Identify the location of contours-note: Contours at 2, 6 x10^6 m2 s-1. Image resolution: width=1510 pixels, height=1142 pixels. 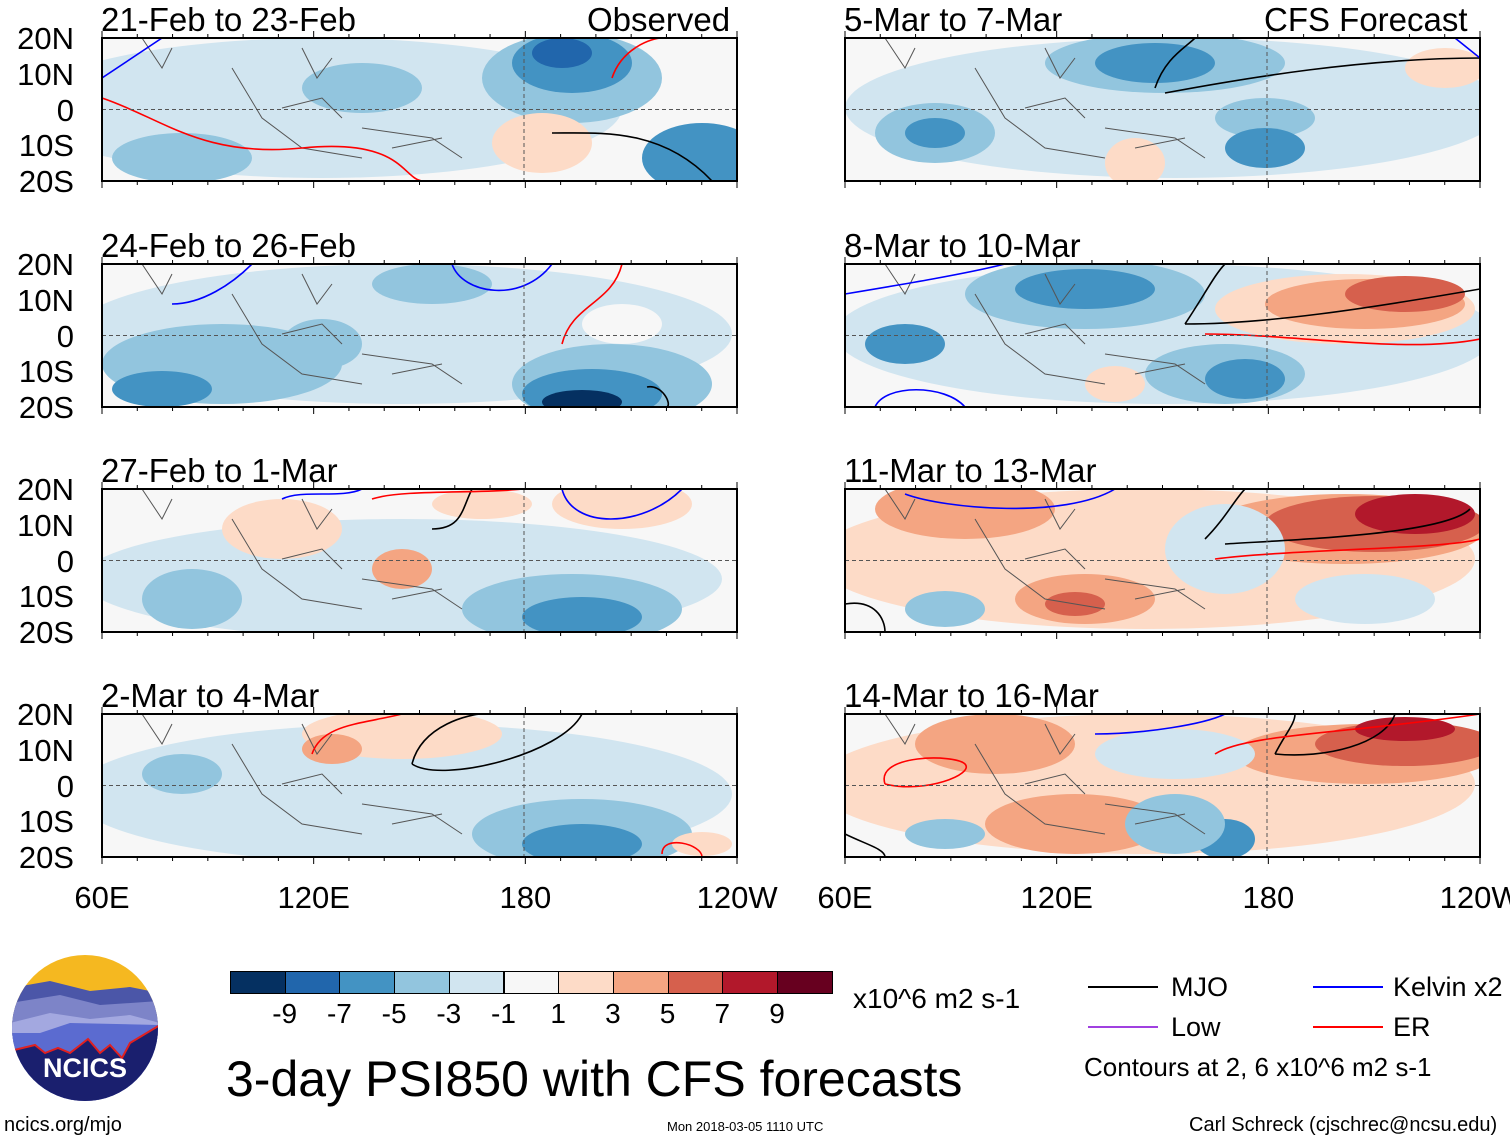
(1258, 1067).